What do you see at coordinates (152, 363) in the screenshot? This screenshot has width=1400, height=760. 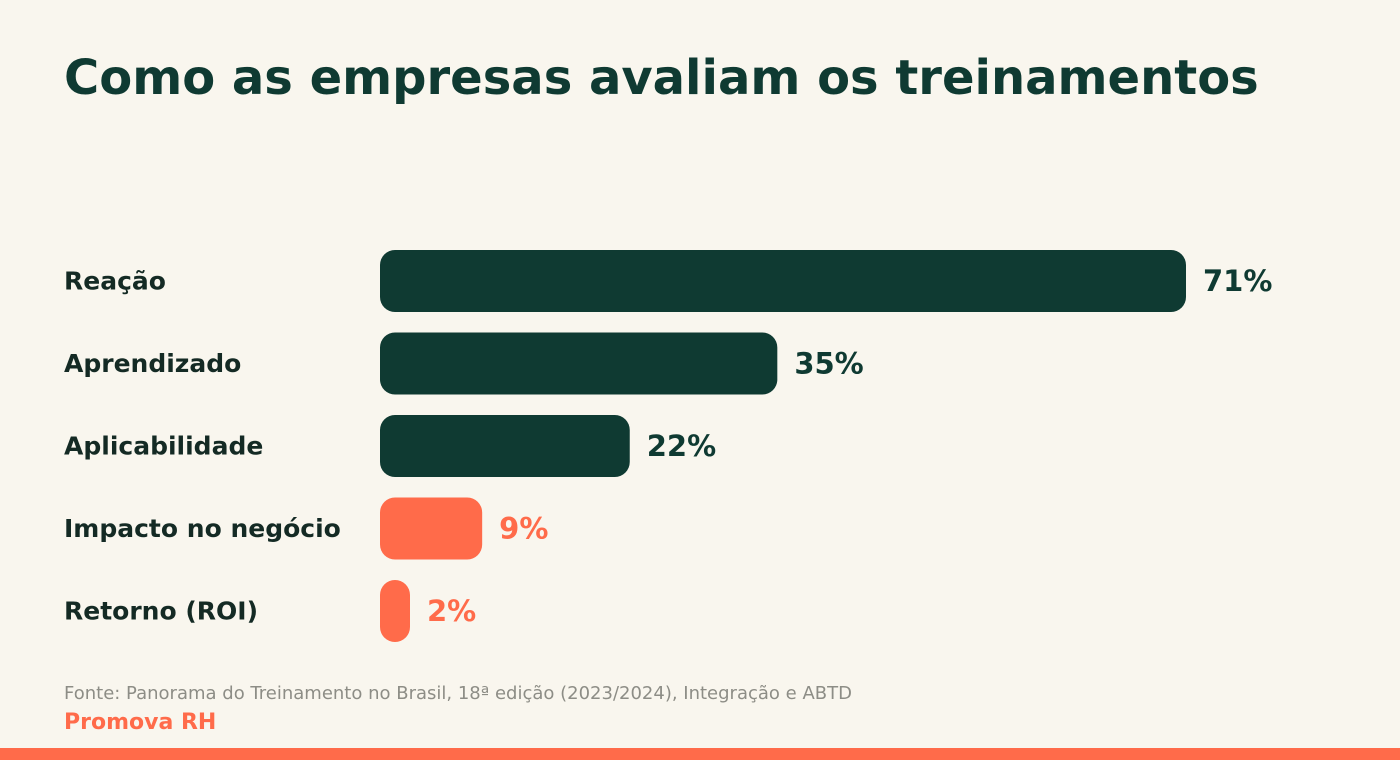 I see `category-label: Aprendizado` at bounding box center [152, 363].